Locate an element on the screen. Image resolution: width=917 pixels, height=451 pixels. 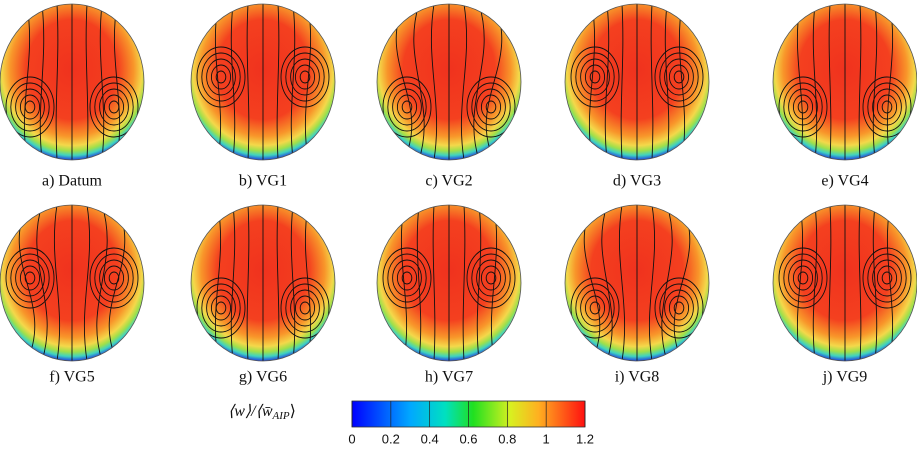
panel-caption: d) VG3 is located at coordinates (637, 181).